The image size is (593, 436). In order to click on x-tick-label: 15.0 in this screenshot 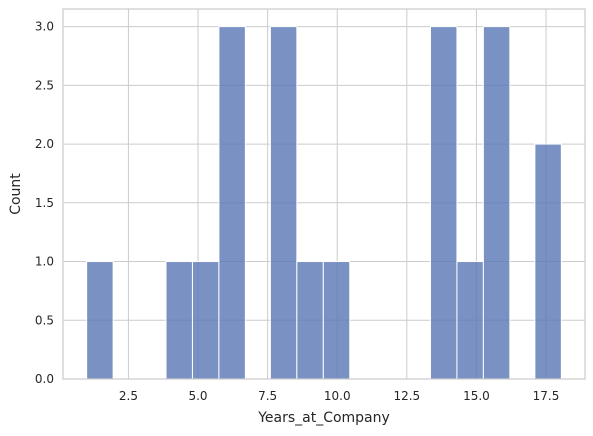, I will do `click(476, 396)`.